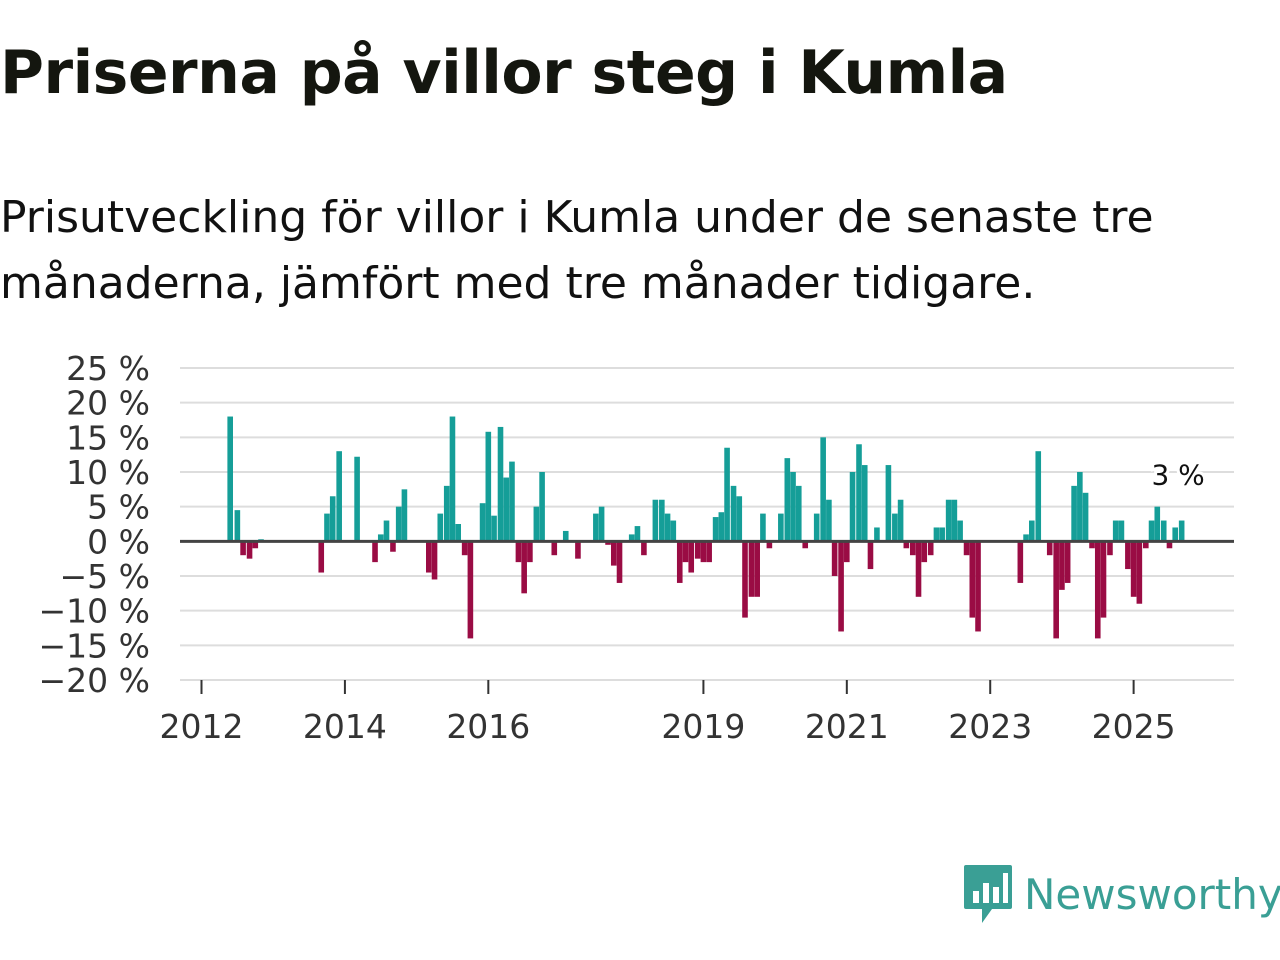 Image resolution: width=1280 pixels, height=960 pixels. Describe the element at coordinates (1134, 723) in the screenshot. I see `x-tick-label: 2025` at that location.